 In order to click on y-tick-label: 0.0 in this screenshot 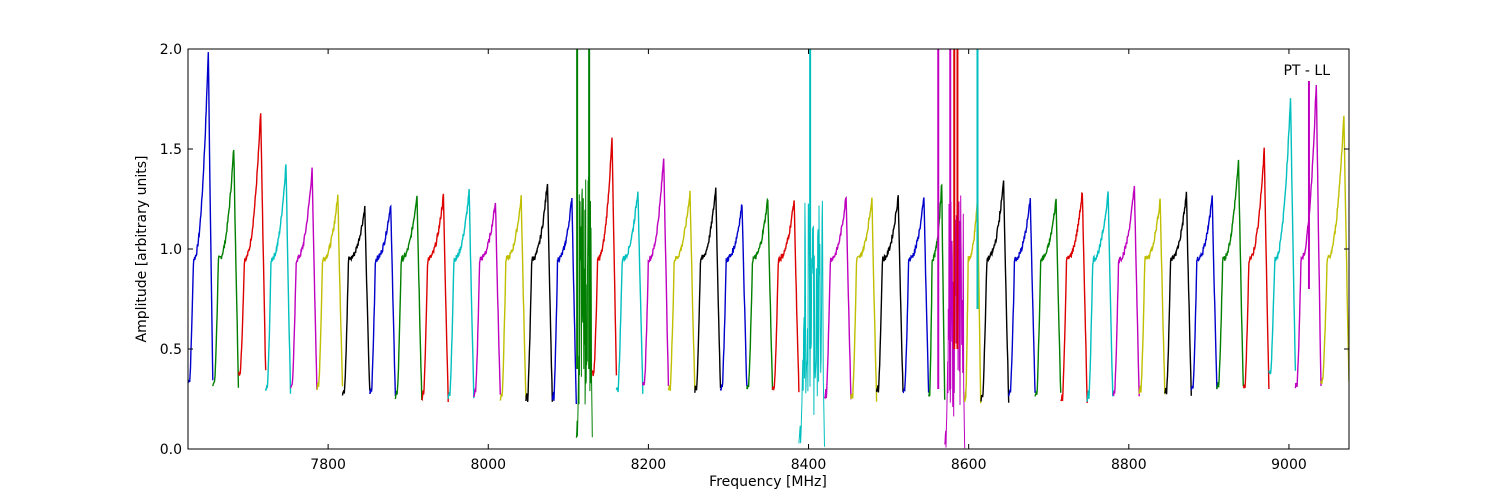, I will do `click(171, 450)`.